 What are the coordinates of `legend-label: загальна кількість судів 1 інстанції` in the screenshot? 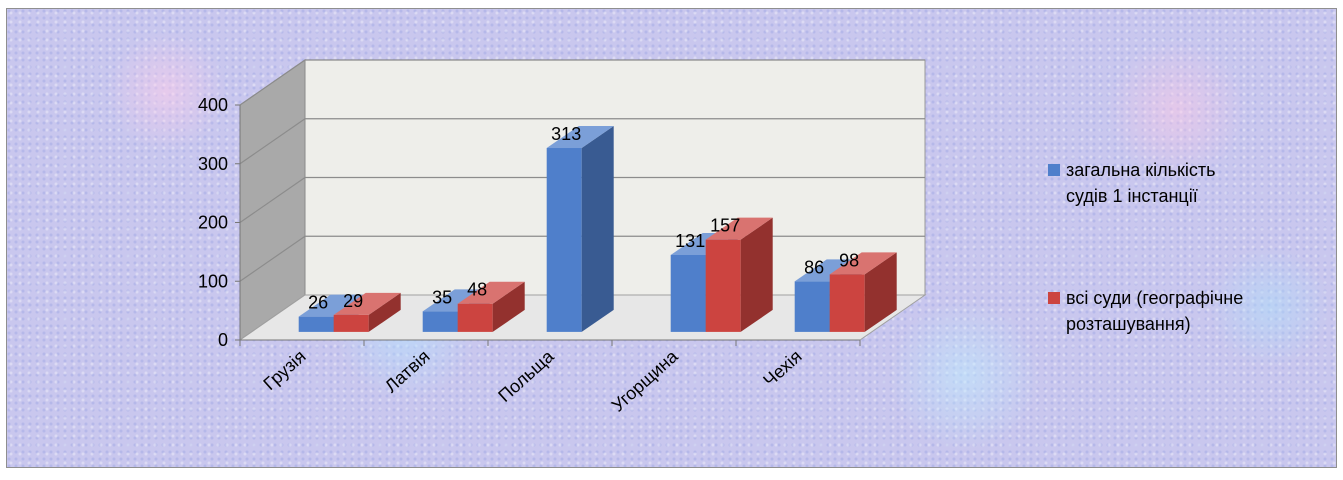 It's located at (1141, 183).